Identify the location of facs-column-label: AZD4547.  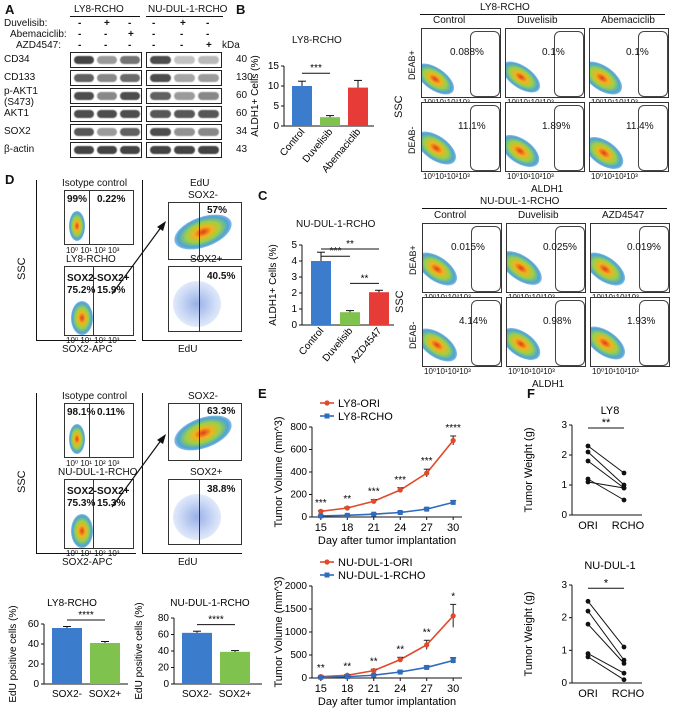
(623, 215).